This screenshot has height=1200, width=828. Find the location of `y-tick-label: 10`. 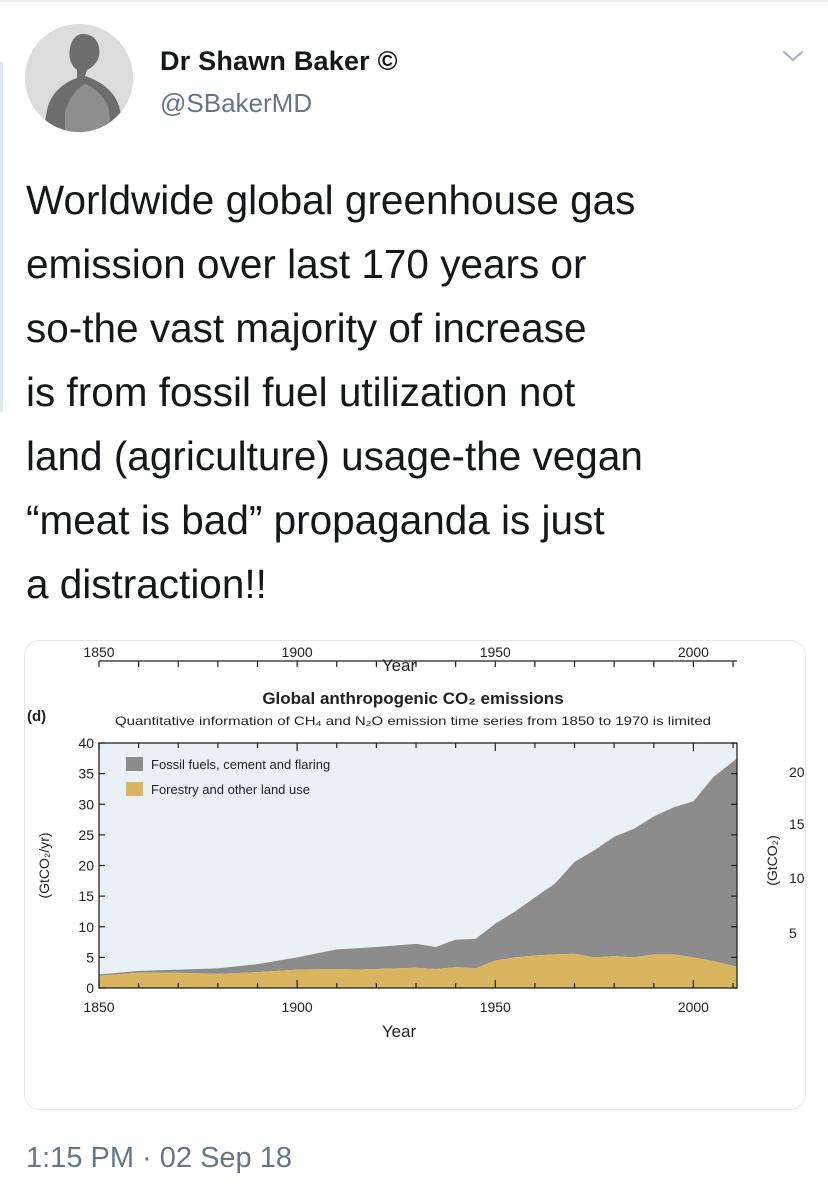

y-tick-label: 10 is located at coordinates (86, 927).